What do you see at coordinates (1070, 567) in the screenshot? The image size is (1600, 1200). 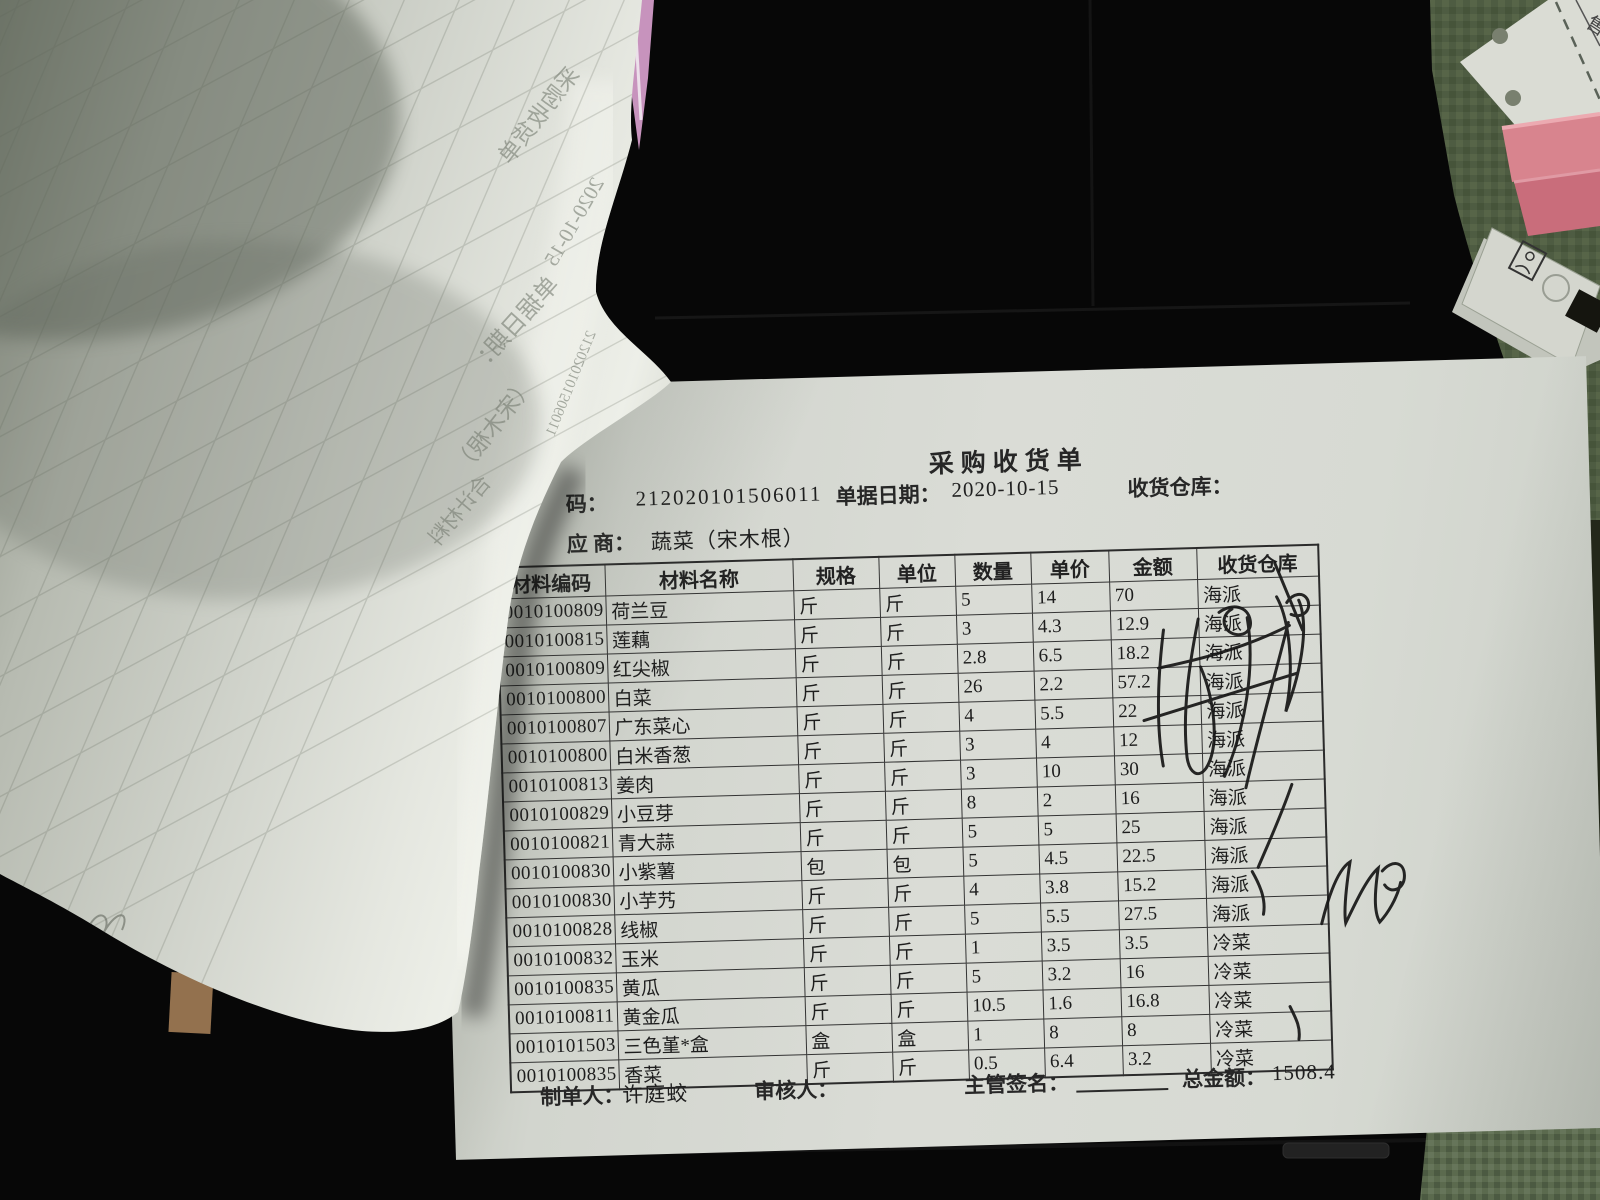 I see `column-header: 单价` at bounding box center [1070, 567].